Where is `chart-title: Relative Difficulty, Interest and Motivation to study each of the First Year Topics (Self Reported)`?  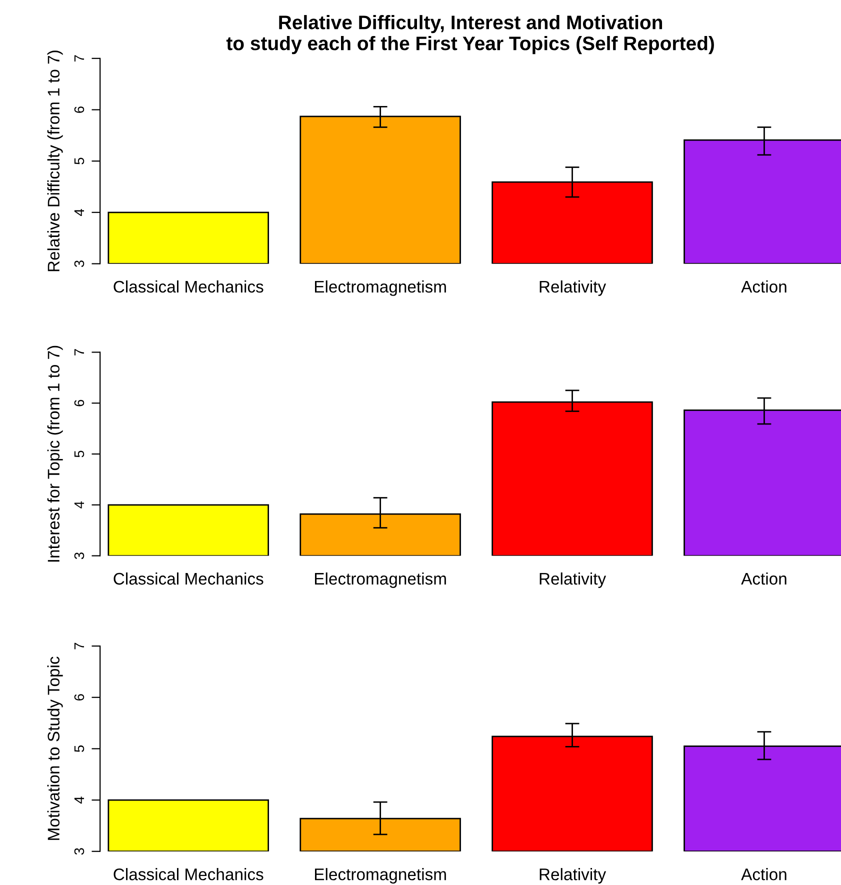
chart-title: Relative Difficulty, Interest and Motivation to study each of the First Year Topics (Self Reported) is located at coordinates (470, 34).